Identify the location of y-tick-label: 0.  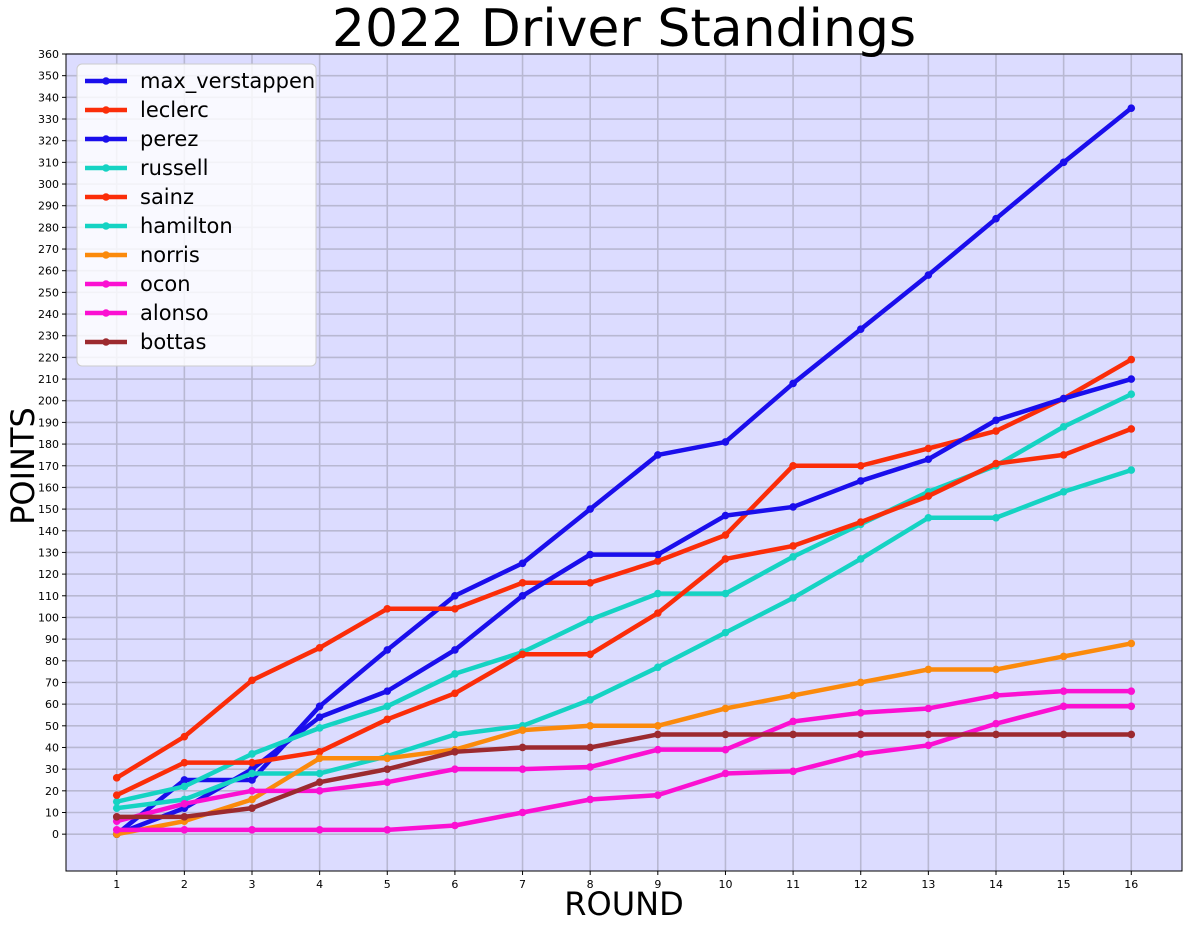
(55, 834).